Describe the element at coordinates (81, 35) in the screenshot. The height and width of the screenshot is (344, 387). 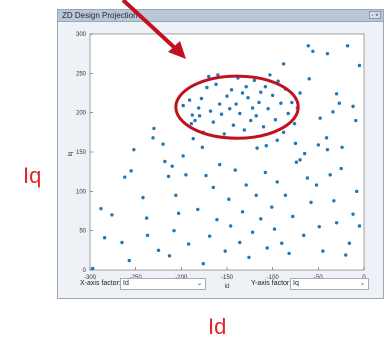
I see `y-tick-label: 300` at that location.